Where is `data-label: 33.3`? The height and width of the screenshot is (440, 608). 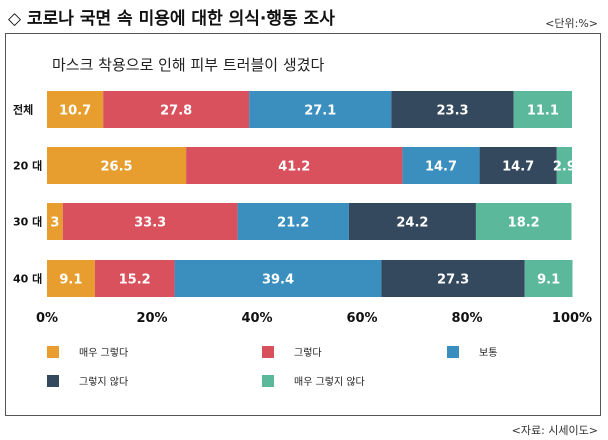
data-label: 33.3 is located at coordinates (150, 223).